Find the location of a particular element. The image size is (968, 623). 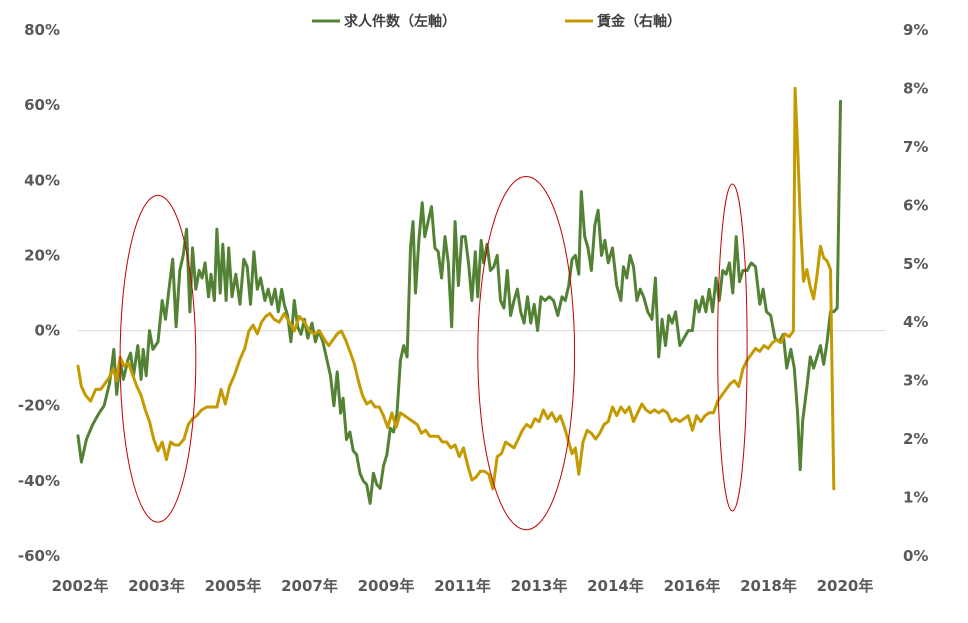

y-right-tick-label: 0% is located at coordinates (915, 556).